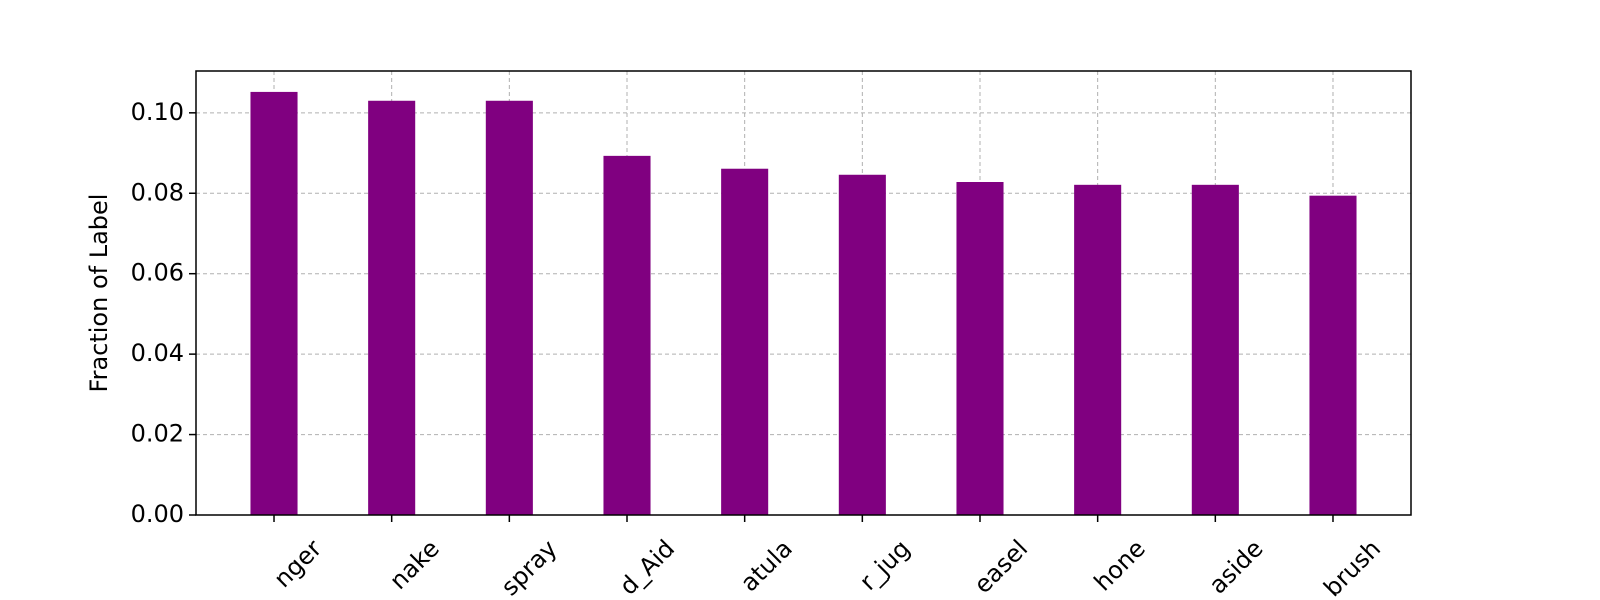  What do you see at coordinates (885, 565) in the screenshot?
I see `x-tick-label: r_jug` at bounding box center [885, 565].